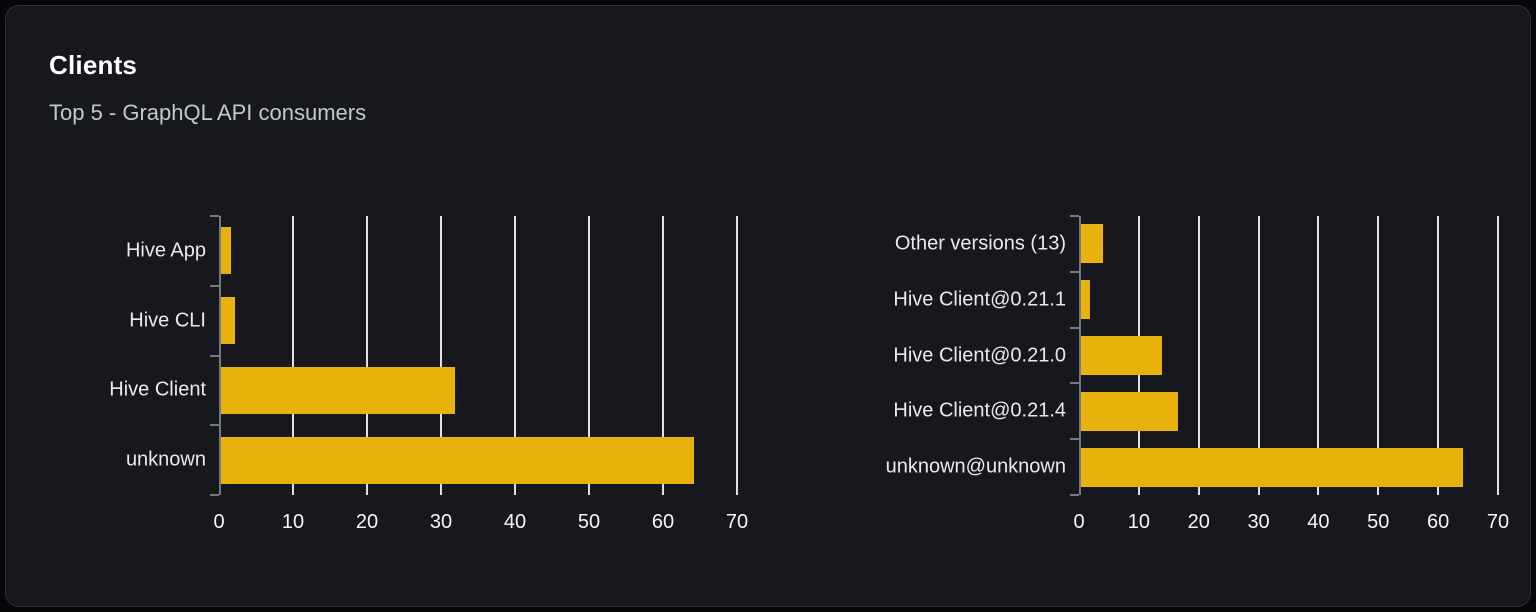 The width and height of the screenshot is (1536, 612). What do you see at coordinates (979, 410) in the screenshot?
I see `category-label: Hive Client@0.21.4` at bounding box center [979, 410].